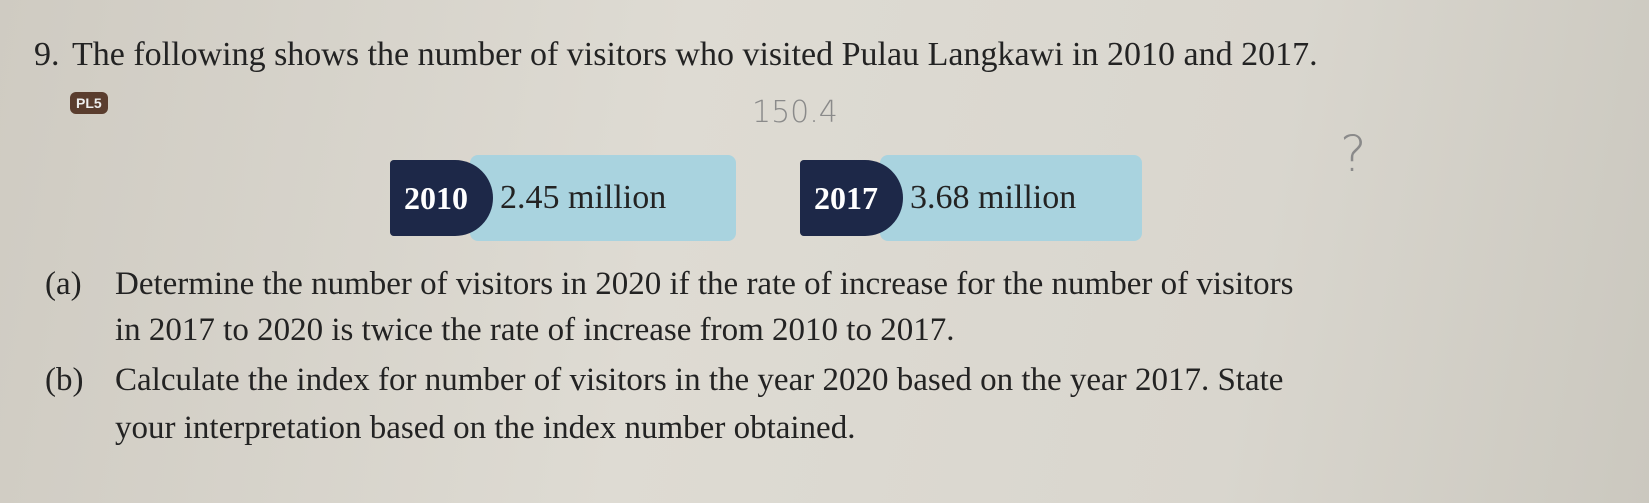 The height and width of the screenshot is (503, 1649). Describe the element at coordinates (993, 197) in the screenshot. I see `value-text: 3.68 million` at that location.